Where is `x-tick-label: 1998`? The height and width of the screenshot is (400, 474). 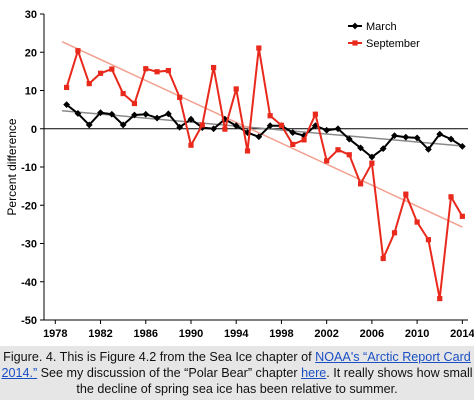
x-tick-label: 1998 is located at coordinates (281, 334).